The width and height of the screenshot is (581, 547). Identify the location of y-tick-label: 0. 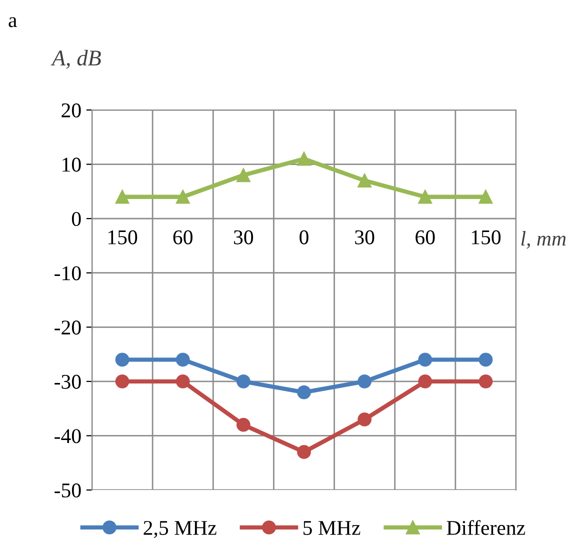
(76, 219).